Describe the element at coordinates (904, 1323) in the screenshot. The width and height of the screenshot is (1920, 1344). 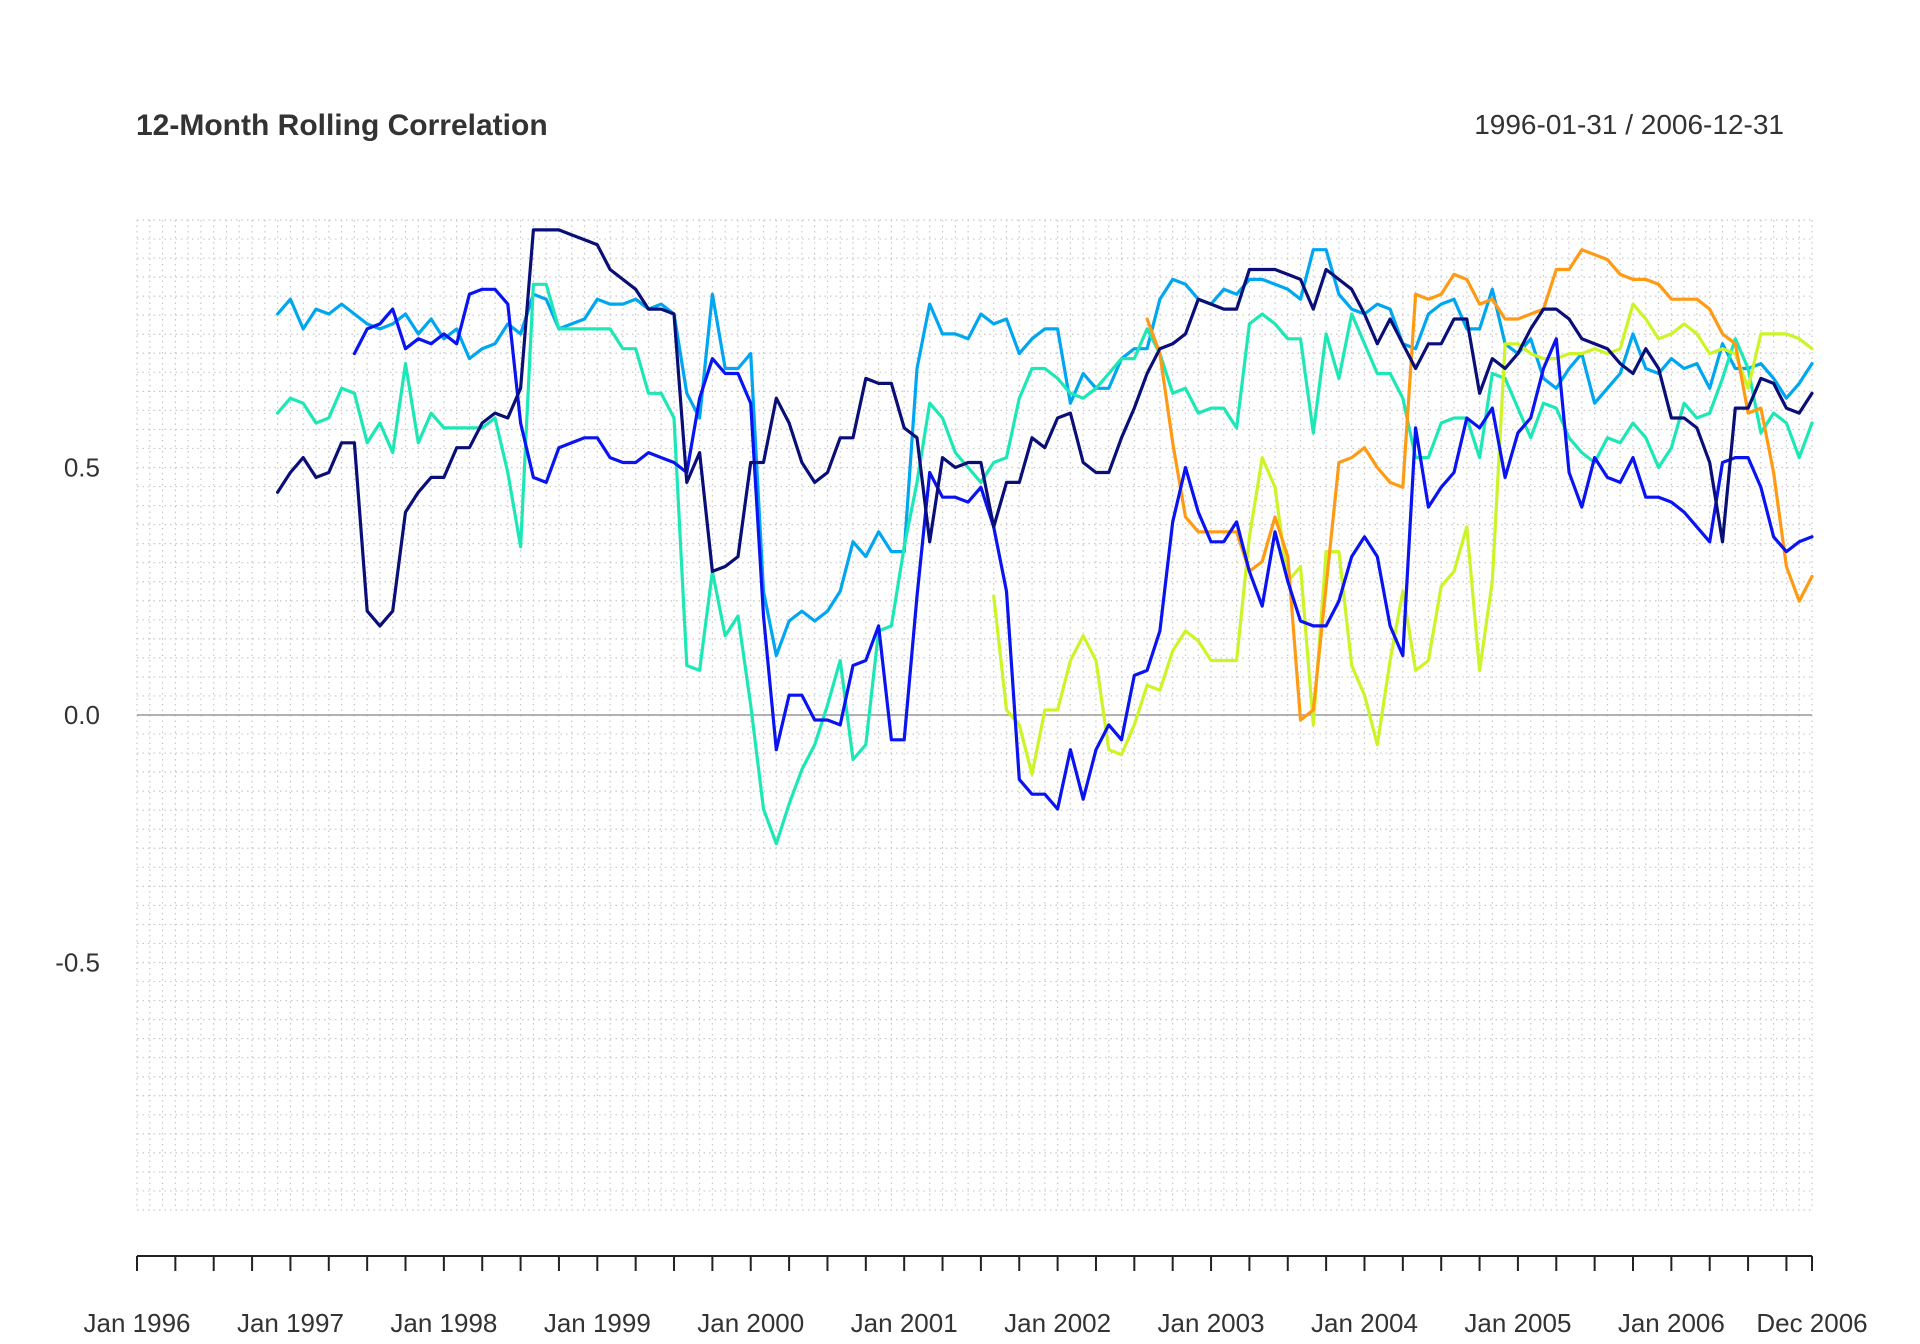
I see `x-tick-label: Jan 2001` at that location.